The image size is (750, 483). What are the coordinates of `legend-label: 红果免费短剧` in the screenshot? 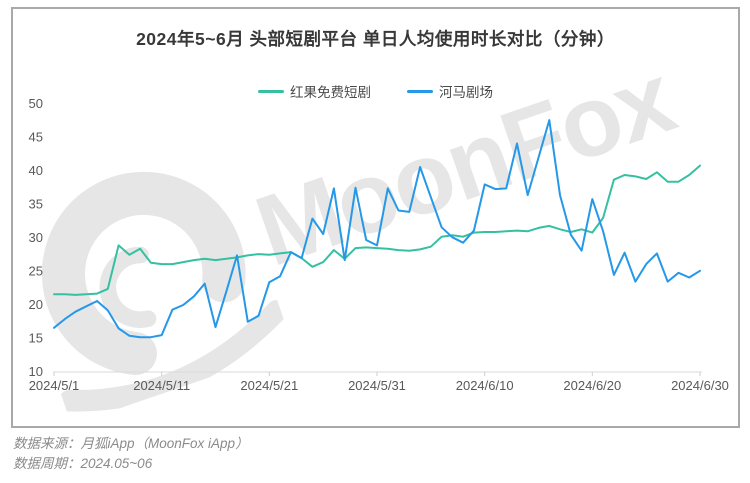 It's located at (330, 92).